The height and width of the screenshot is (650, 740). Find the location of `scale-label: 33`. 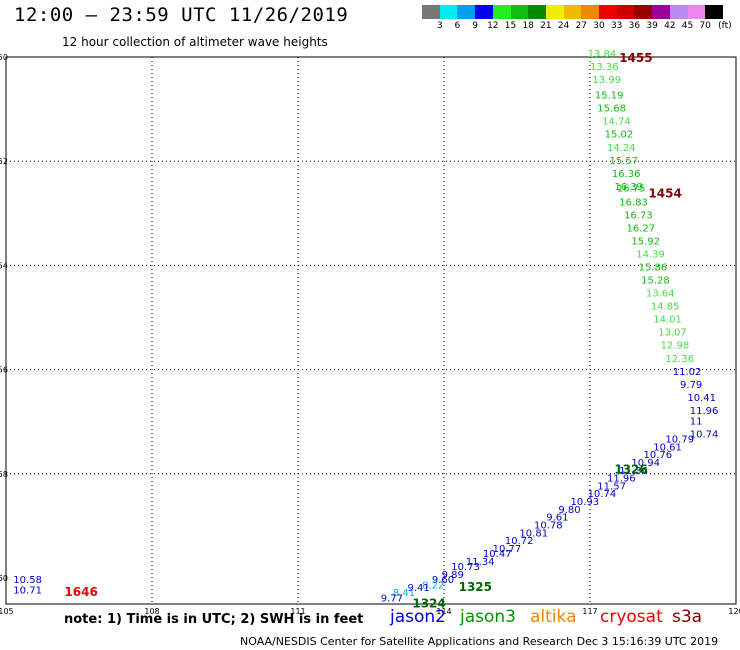

scale-label: 33 is located at coordinates (616, 26).